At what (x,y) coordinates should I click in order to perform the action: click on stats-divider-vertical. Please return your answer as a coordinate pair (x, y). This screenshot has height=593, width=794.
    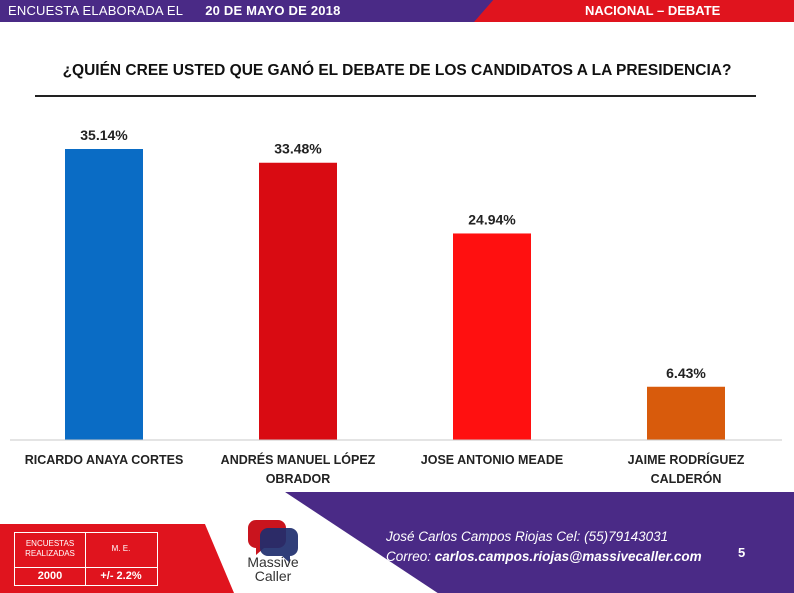
    Looking at the image, I should click on (85, 559).